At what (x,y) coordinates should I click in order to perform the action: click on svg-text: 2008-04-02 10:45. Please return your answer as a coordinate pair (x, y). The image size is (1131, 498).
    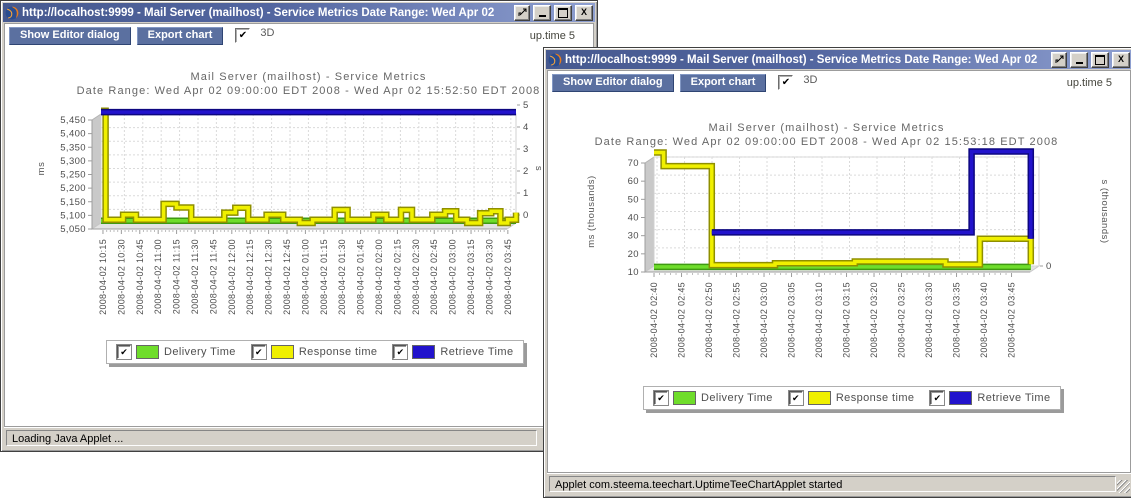
    Looking at the image, I should click on (140, 277).